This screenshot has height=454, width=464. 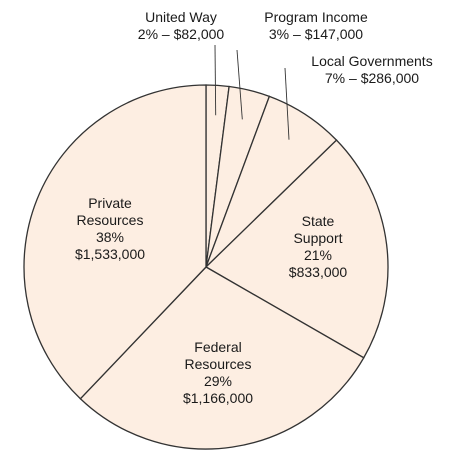 I want to click on label-line: State, so click(x=318, y=221).